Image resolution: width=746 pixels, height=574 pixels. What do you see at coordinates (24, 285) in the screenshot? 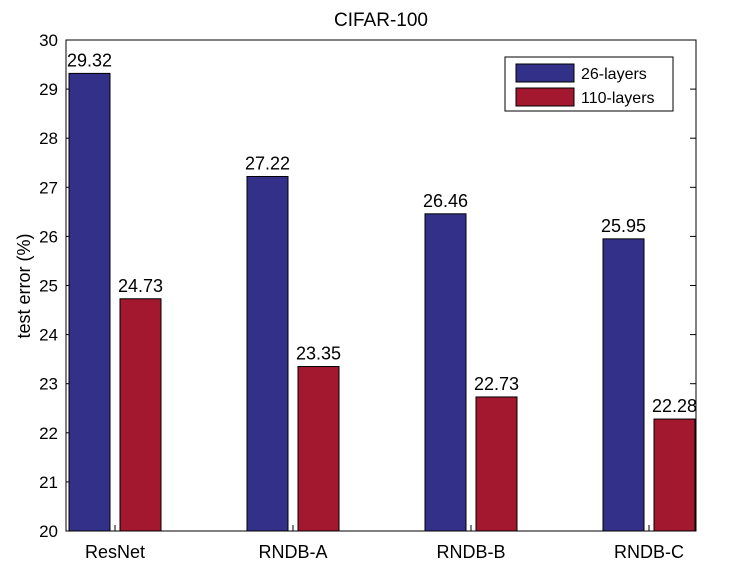
I see `y-axis-label: test error (%)` at bounding box center [24, 285].